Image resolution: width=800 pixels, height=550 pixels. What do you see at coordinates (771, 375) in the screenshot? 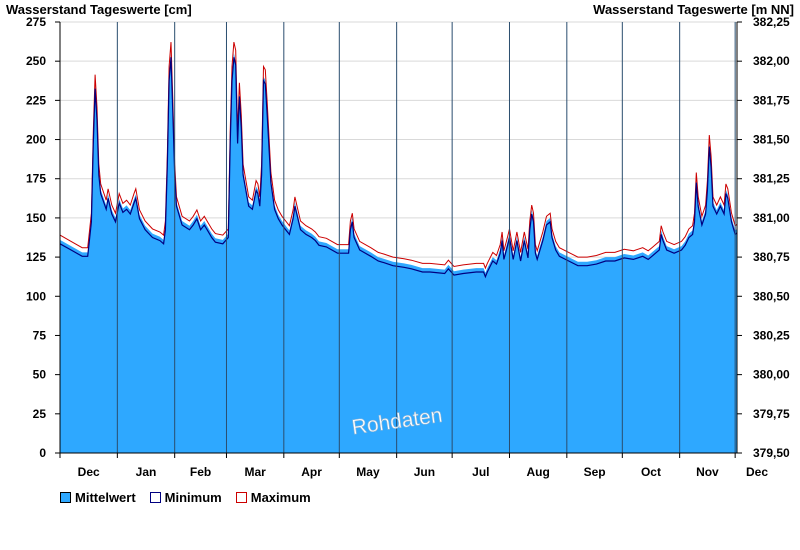
I see `y-tick-label-right-2: 380,00` at bounding box center [771, 375].